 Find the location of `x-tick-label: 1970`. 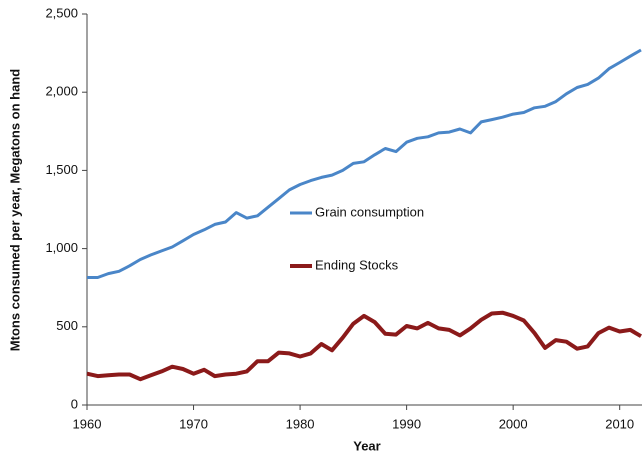

x-tick-label: 1970 is located at coordinates (193, 423).